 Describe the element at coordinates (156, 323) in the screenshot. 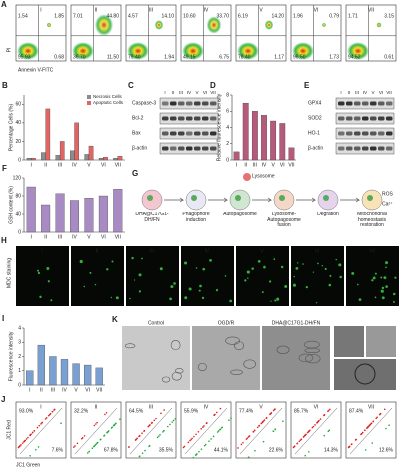

I see `tile-label: Control` at that location.